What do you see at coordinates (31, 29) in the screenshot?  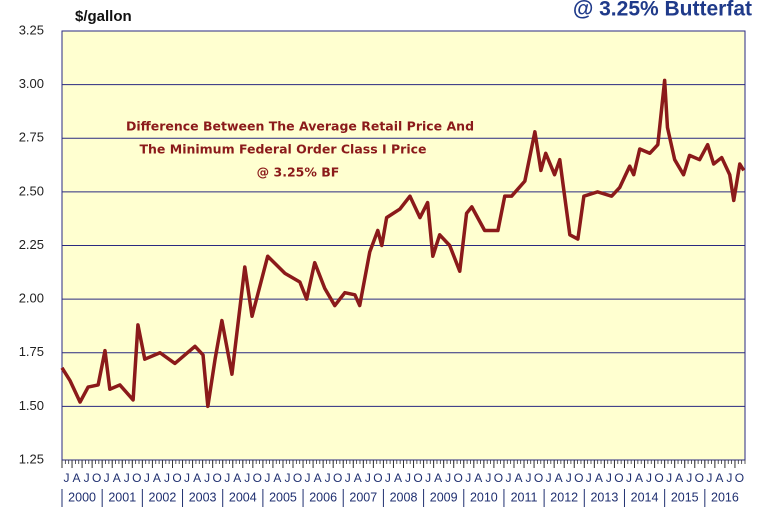 I see `y-tick-label: 3.25` at bounding box center [31, 29].